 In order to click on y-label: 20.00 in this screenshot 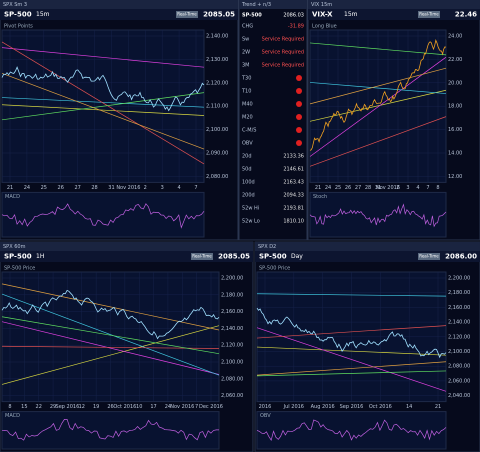, I will do `click(455, 83)`.